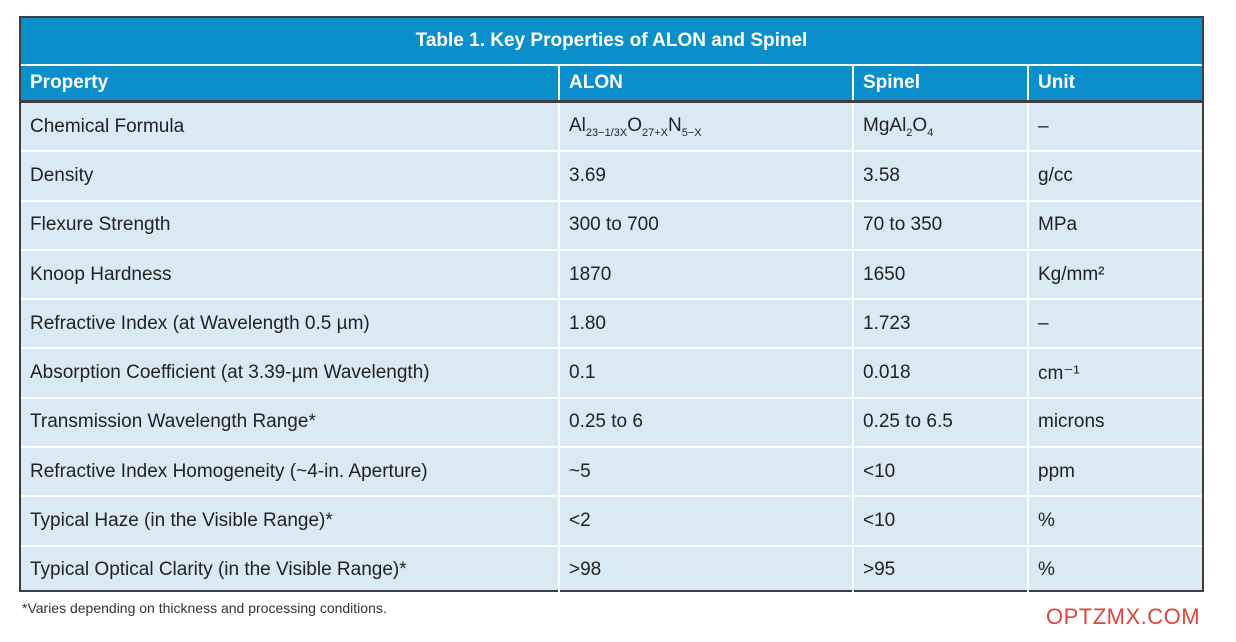  What do you see at coordinates (577, 125) in the screenshot?
I see `formula-part: Al` at bounding box center [577, 125].